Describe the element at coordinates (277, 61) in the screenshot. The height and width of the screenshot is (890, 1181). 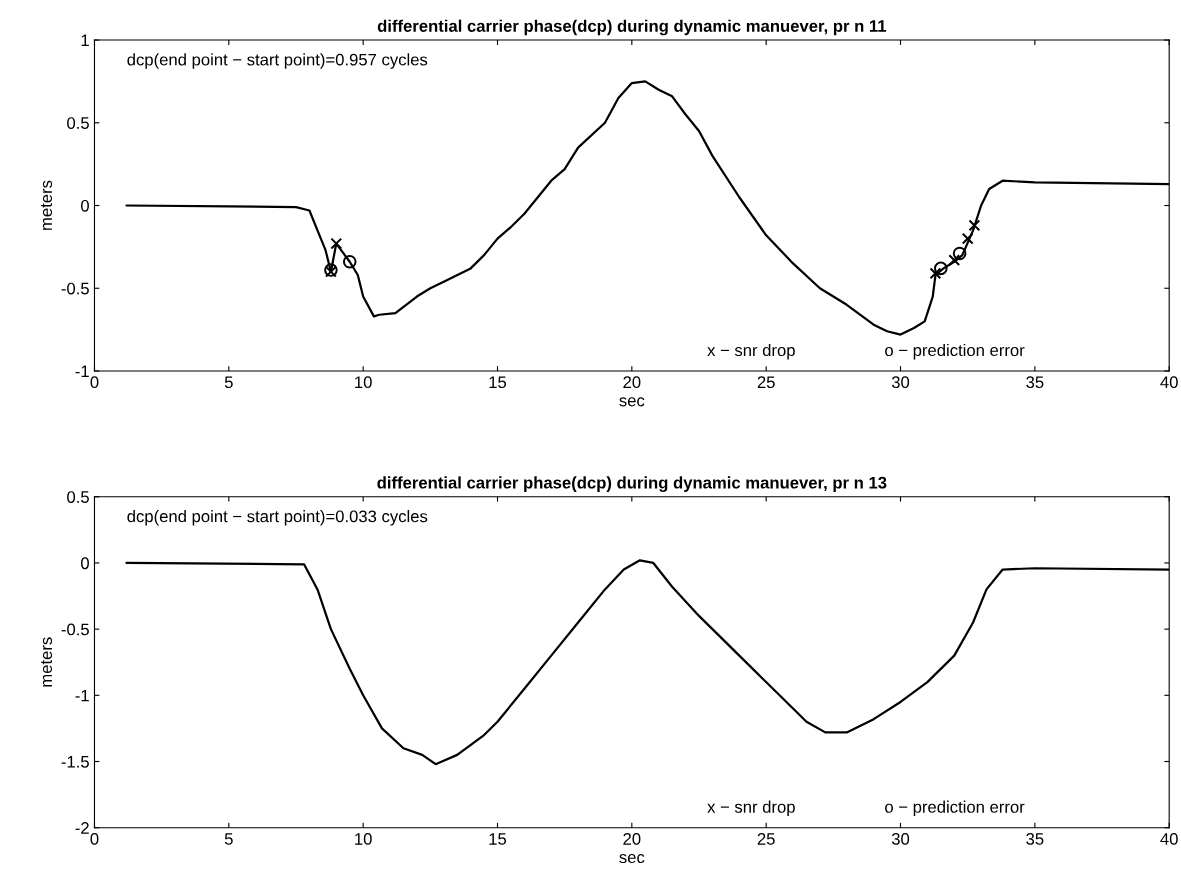
I see `annotation: dcp(end point − start point)=0.957 cycles` at that location.